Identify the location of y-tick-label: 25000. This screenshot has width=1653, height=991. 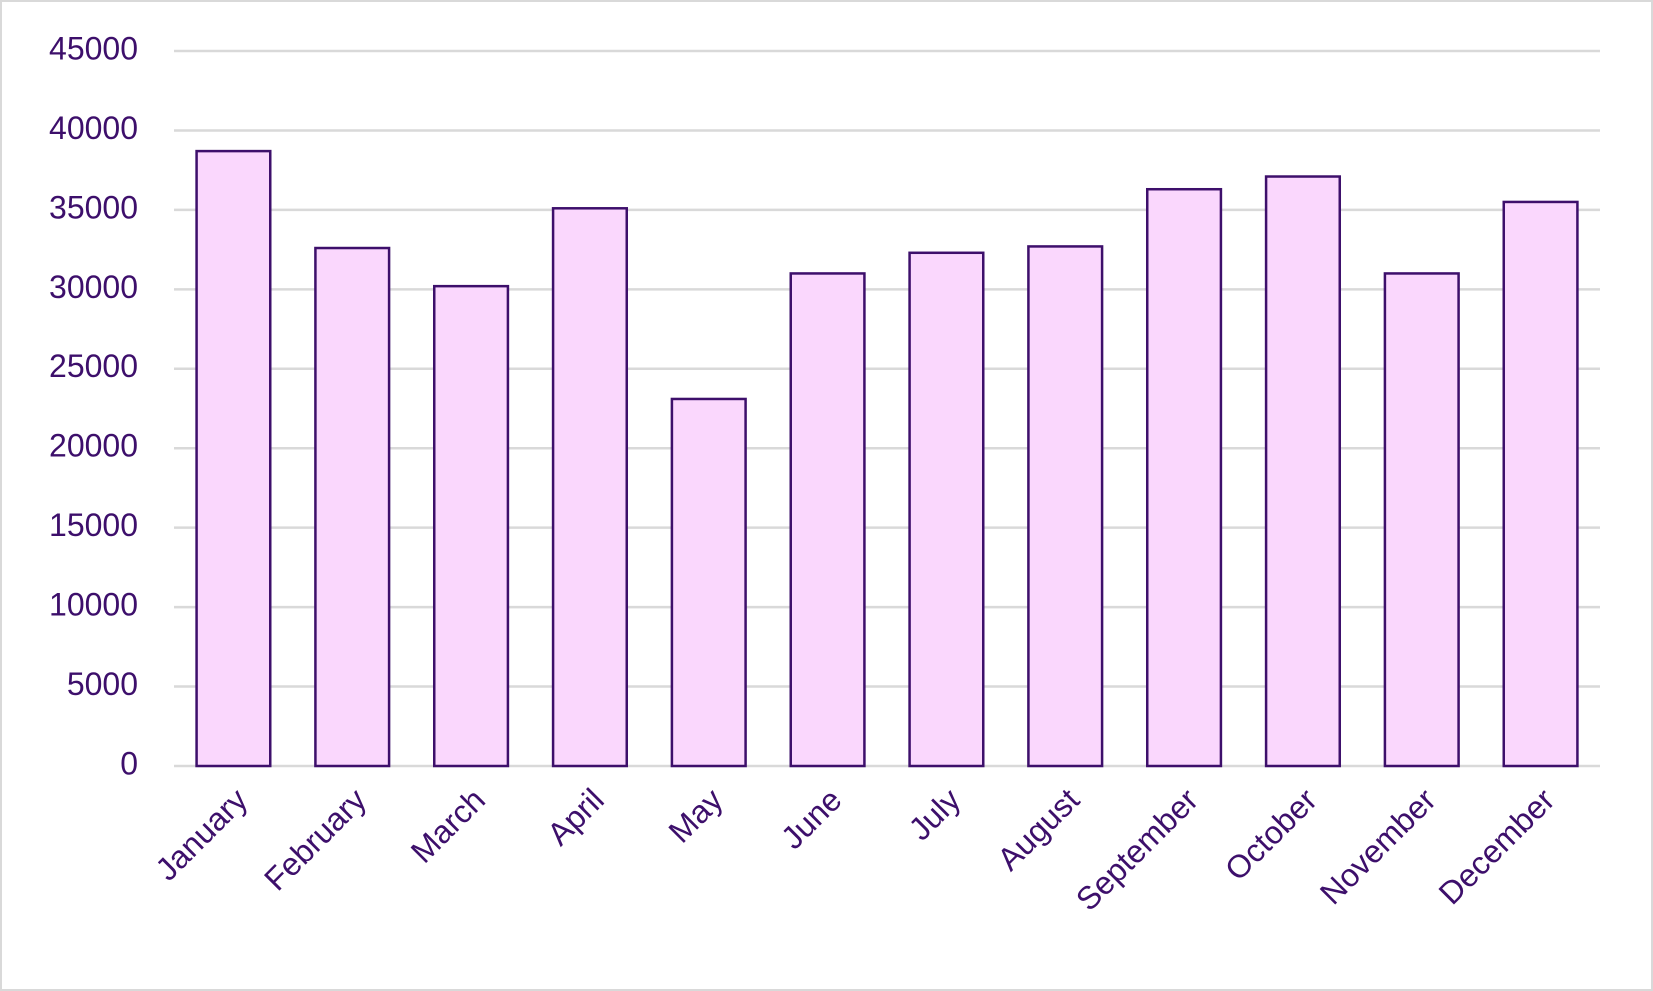
(93, 366).